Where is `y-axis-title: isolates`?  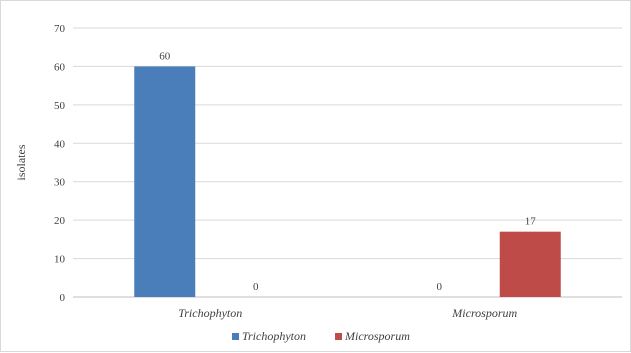
y-axis-title: isolates is located at coordinates (21, 162).